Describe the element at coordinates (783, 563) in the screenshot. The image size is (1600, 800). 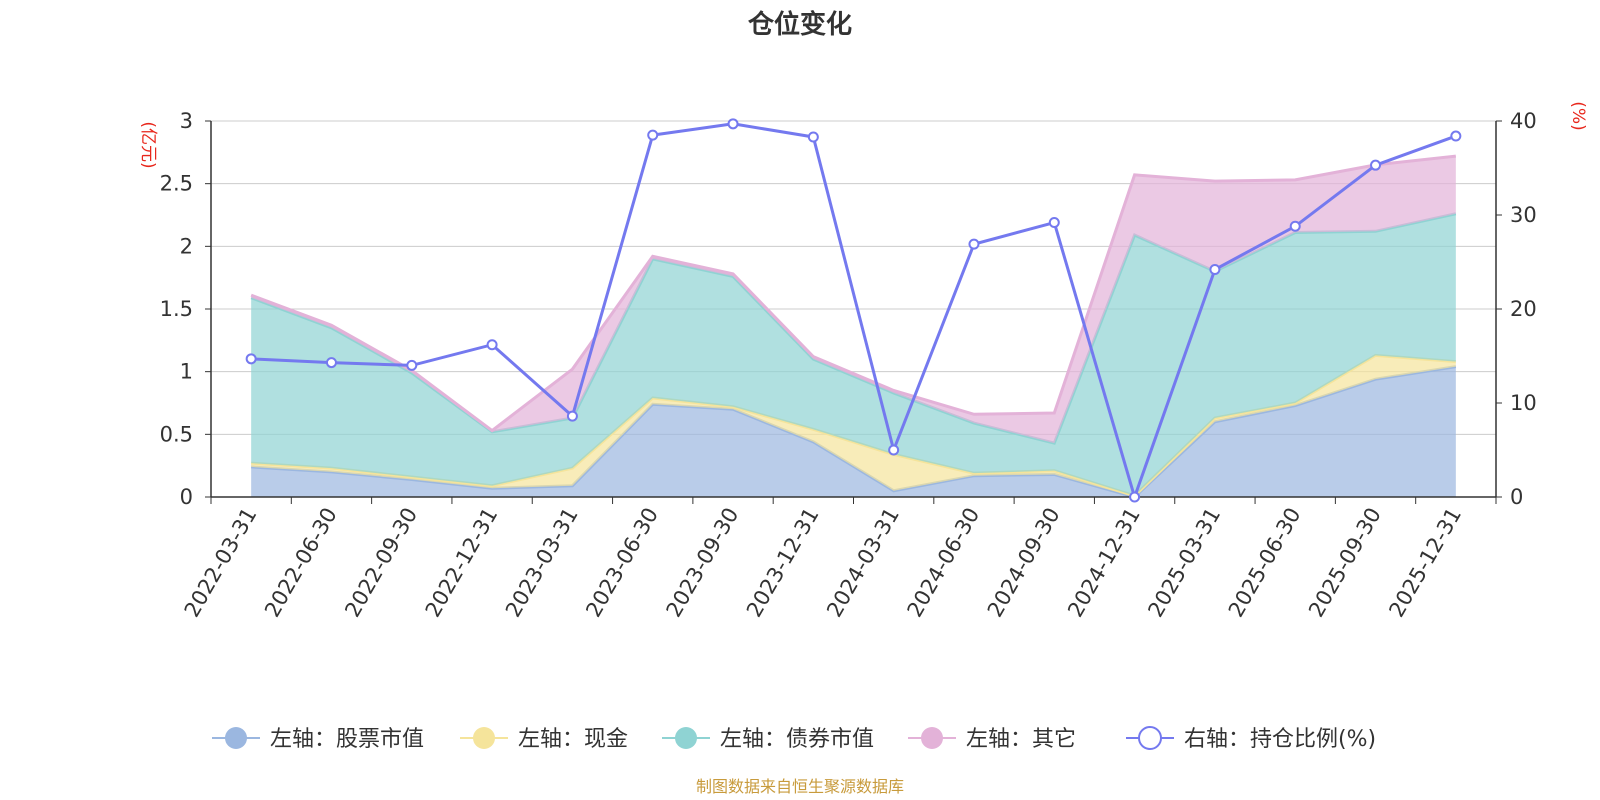
I see `x-axis-tick-label: 2023-12-31` at that location.